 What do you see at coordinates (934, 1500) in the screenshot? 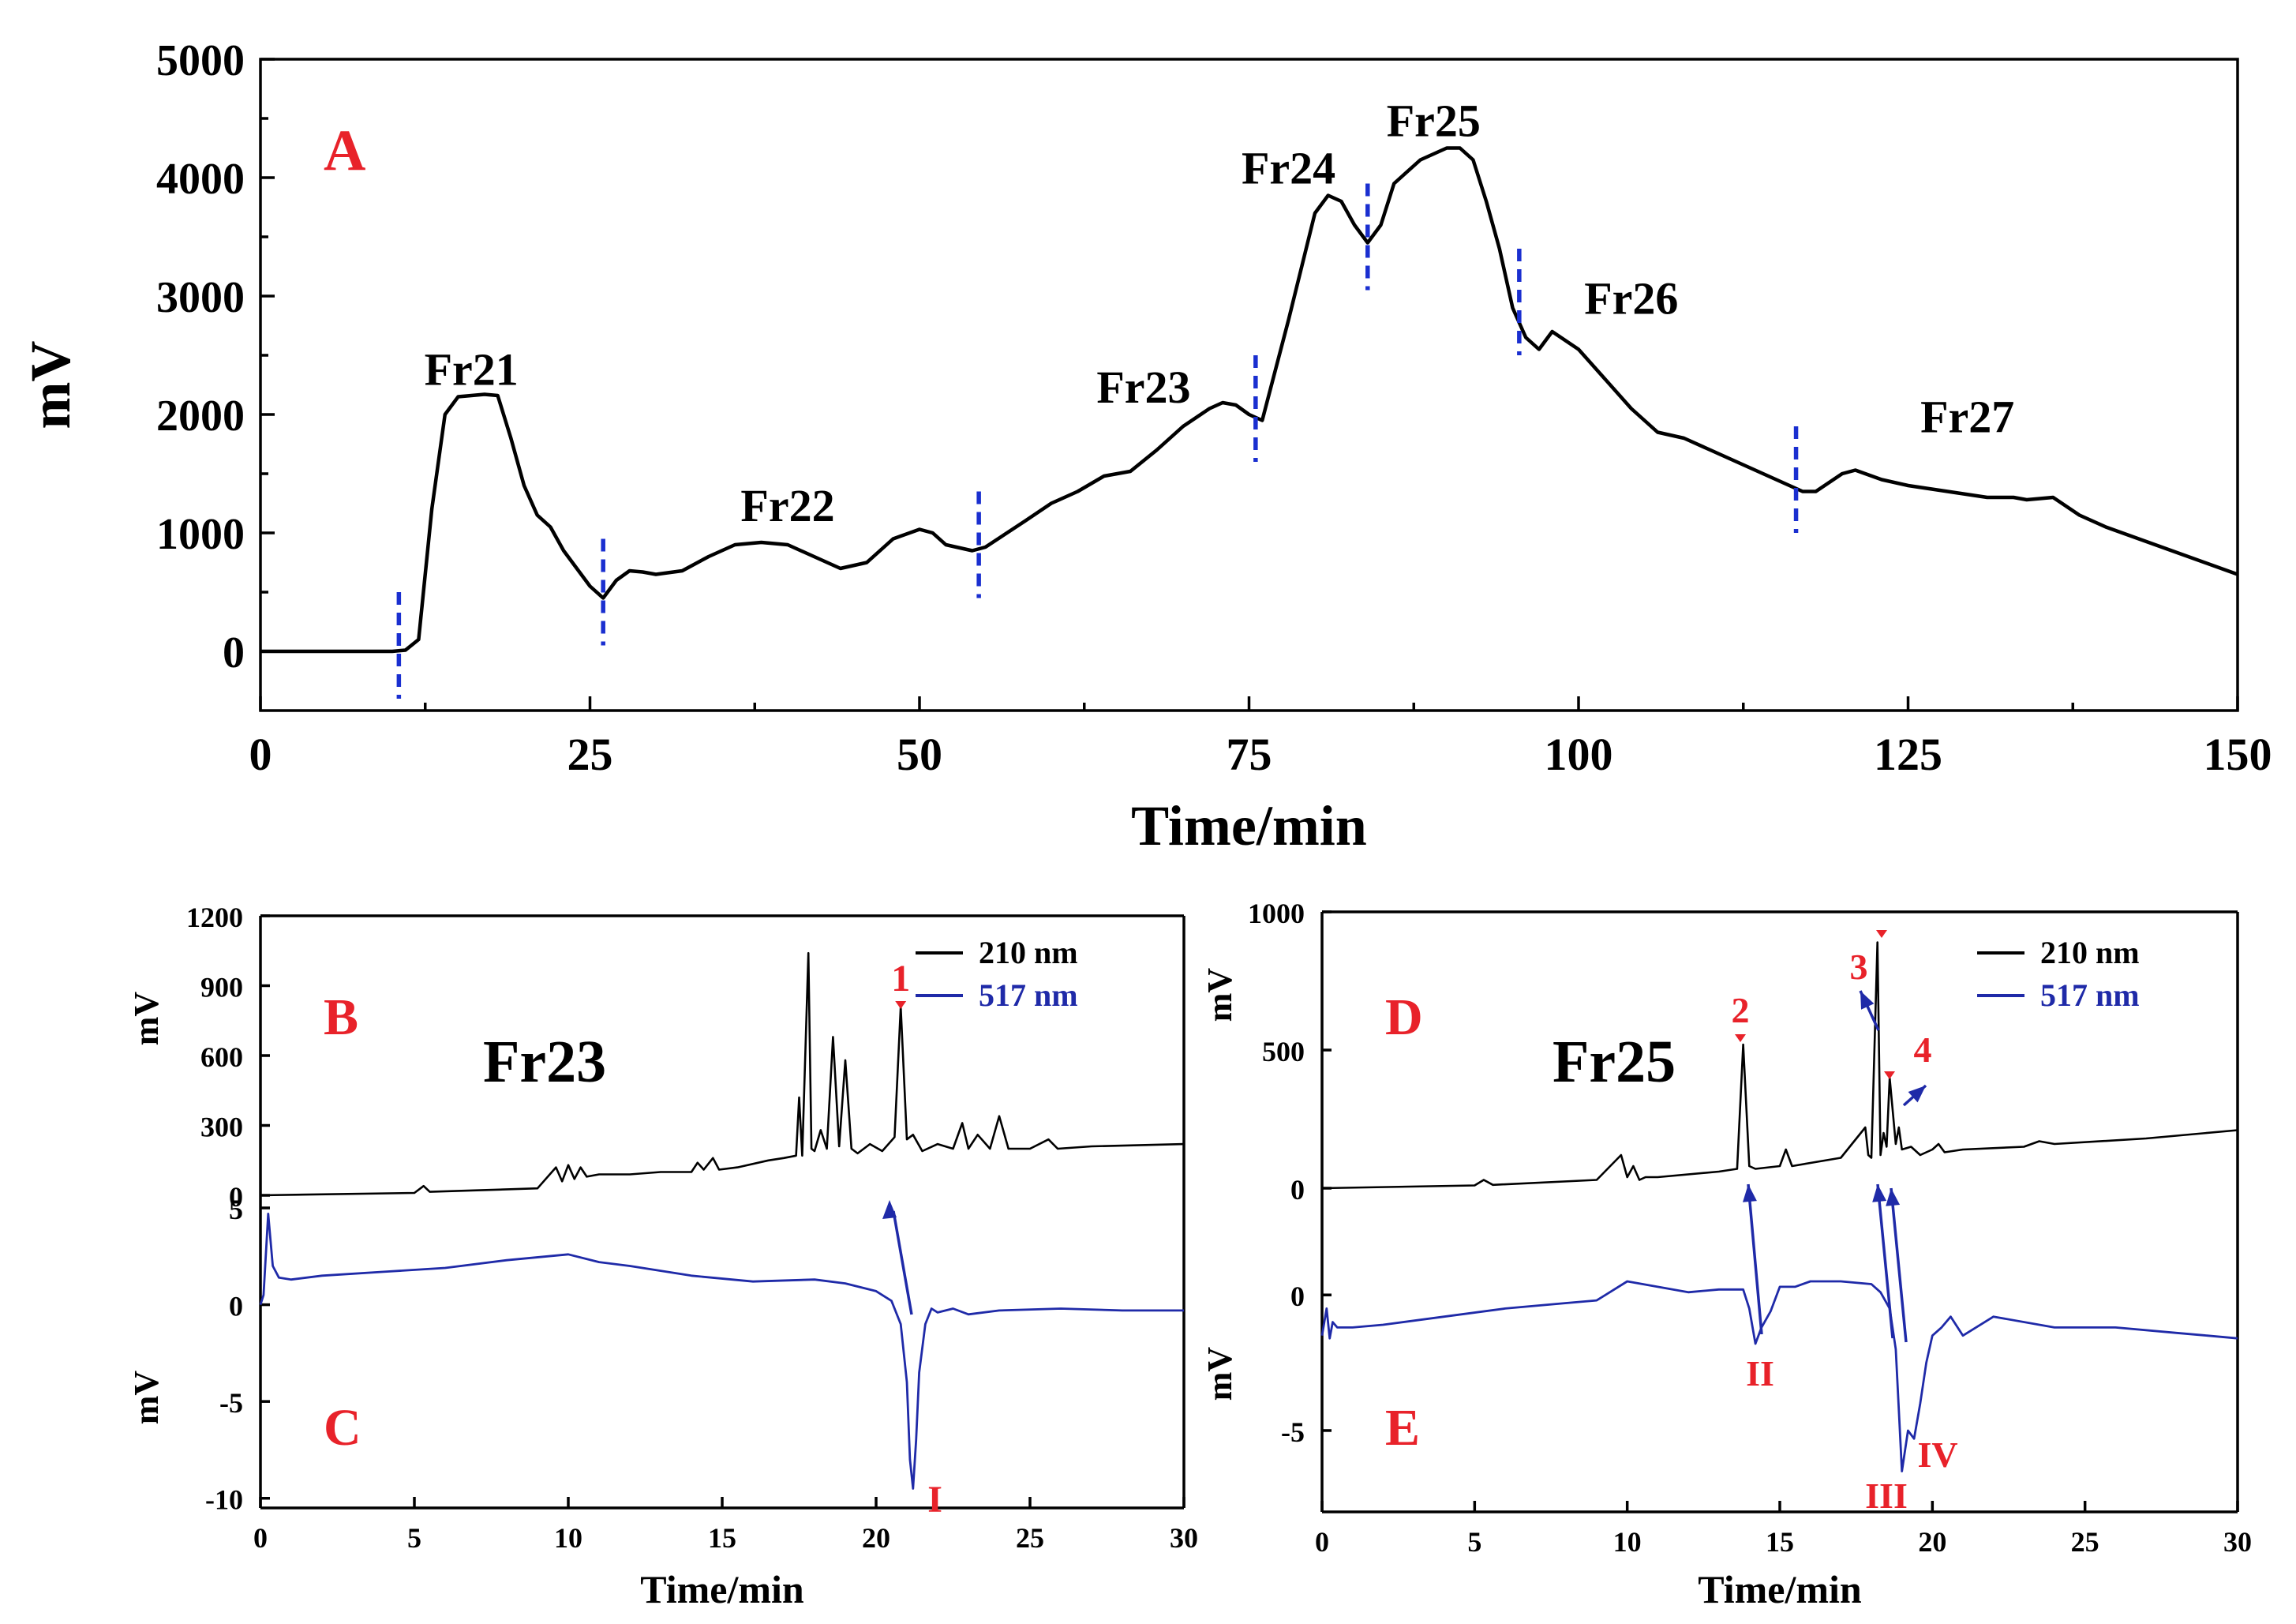
I see `peak-marker-label: I` at bounding box center [934, 1500].